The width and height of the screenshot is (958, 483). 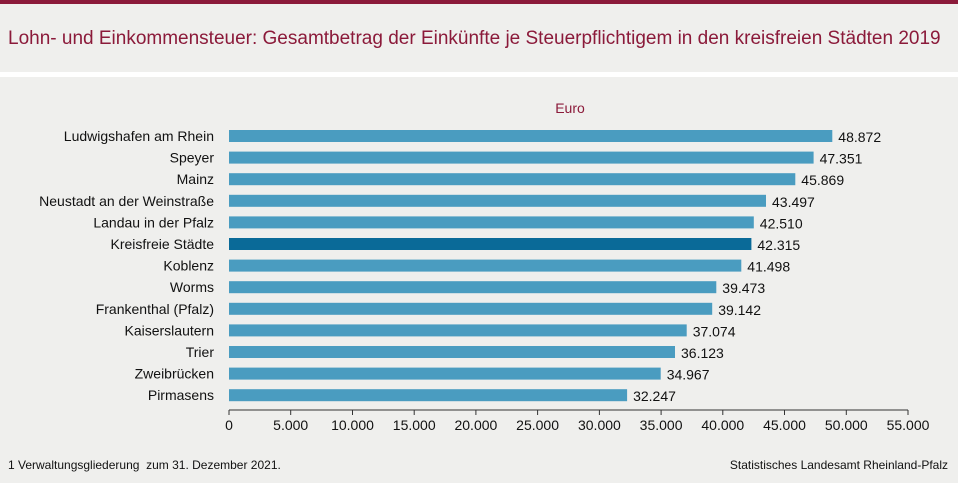 I want to click on x-tick-label: 0, so click(x=229, y=425).